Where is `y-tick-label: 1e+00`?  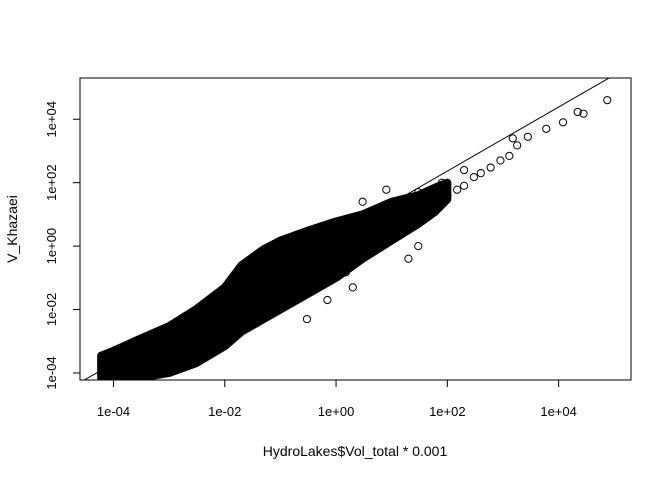 y-tick-label: 1e+00 is located at coordinates (51, 246).